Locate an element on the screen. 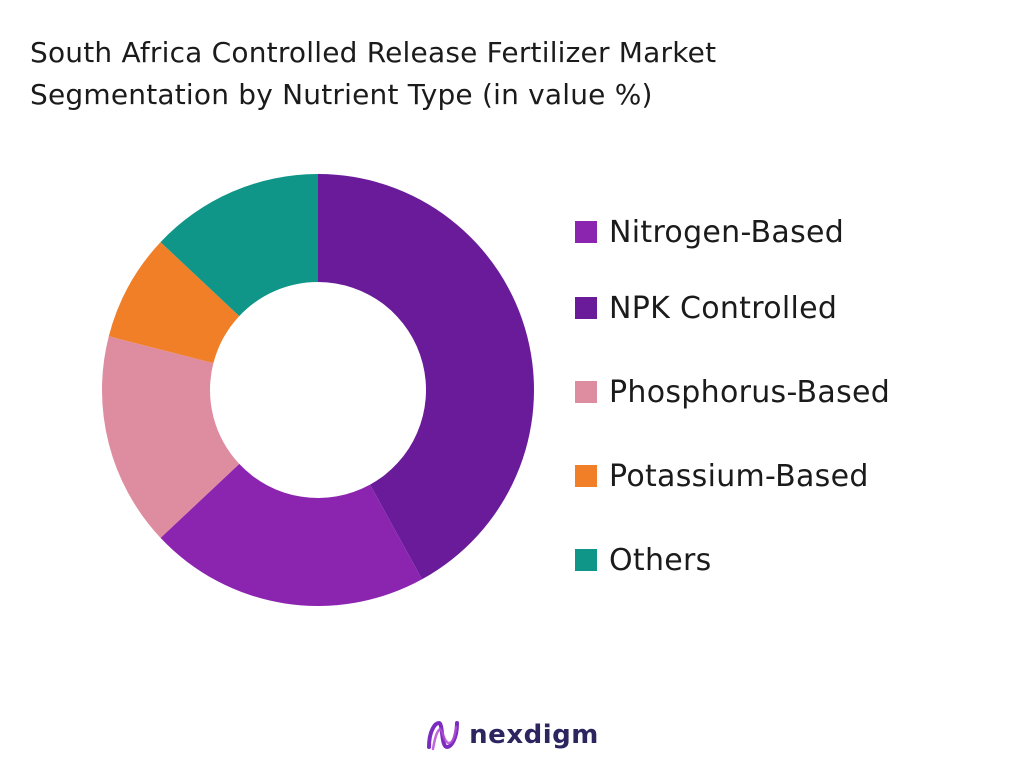 This screenshot has height=768, width=1024. legend-item-potassium-based: Potassium-Based is located at coordinates (722, 476).